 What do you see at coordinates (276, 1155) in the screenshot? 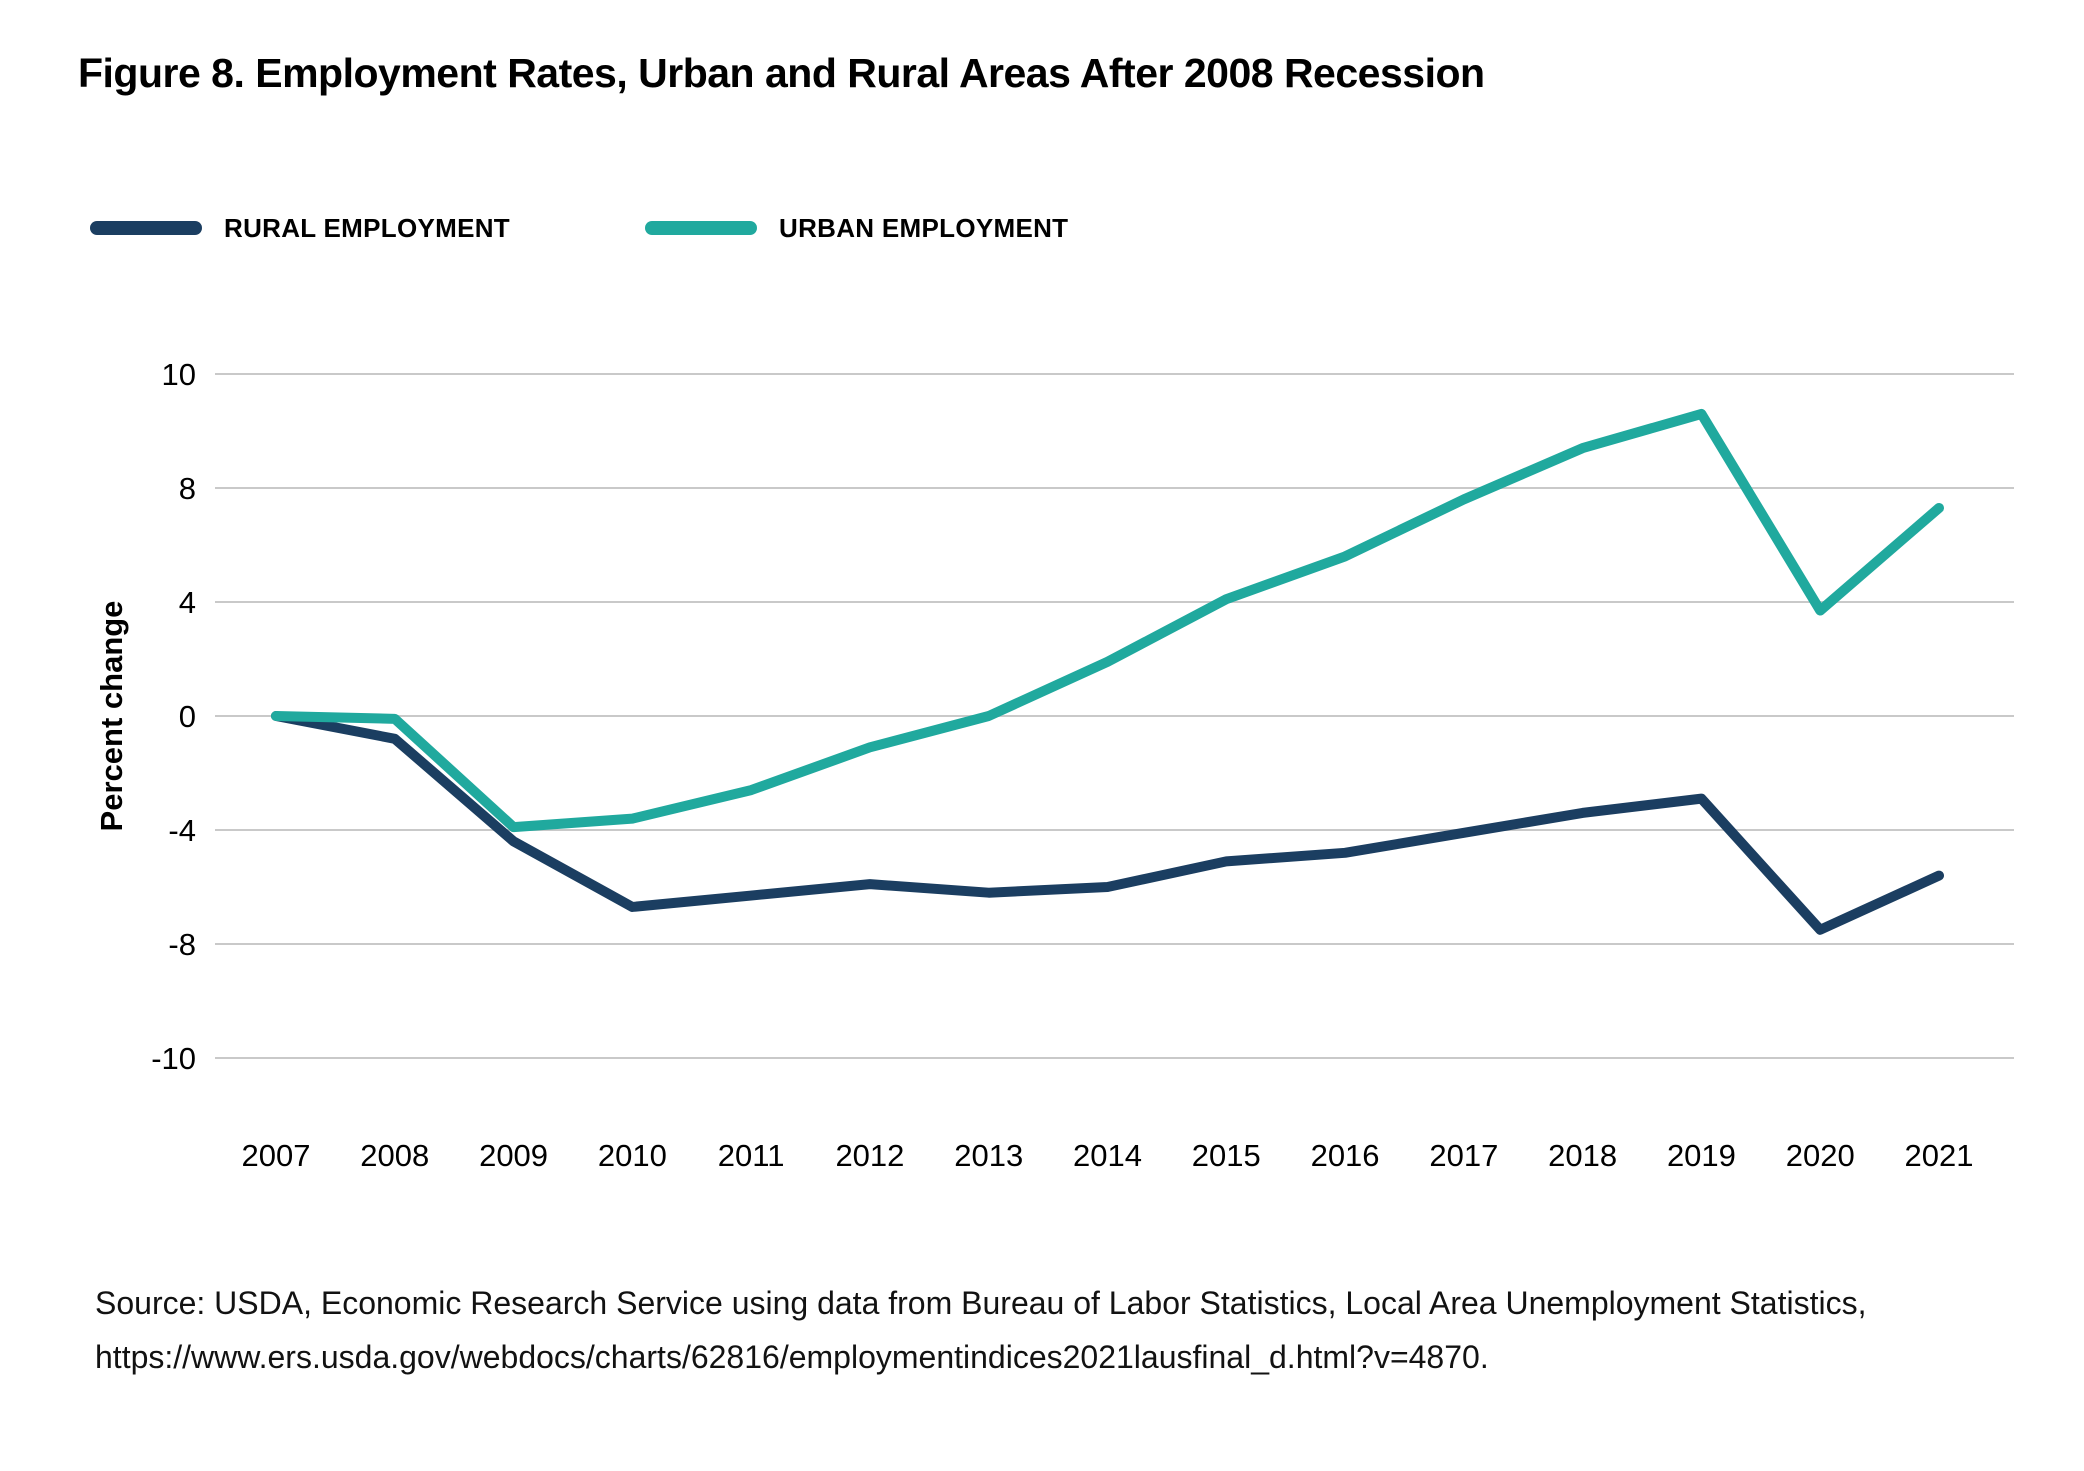
I see `x-tick-label: 2007` at bounding box center [276, 1155].